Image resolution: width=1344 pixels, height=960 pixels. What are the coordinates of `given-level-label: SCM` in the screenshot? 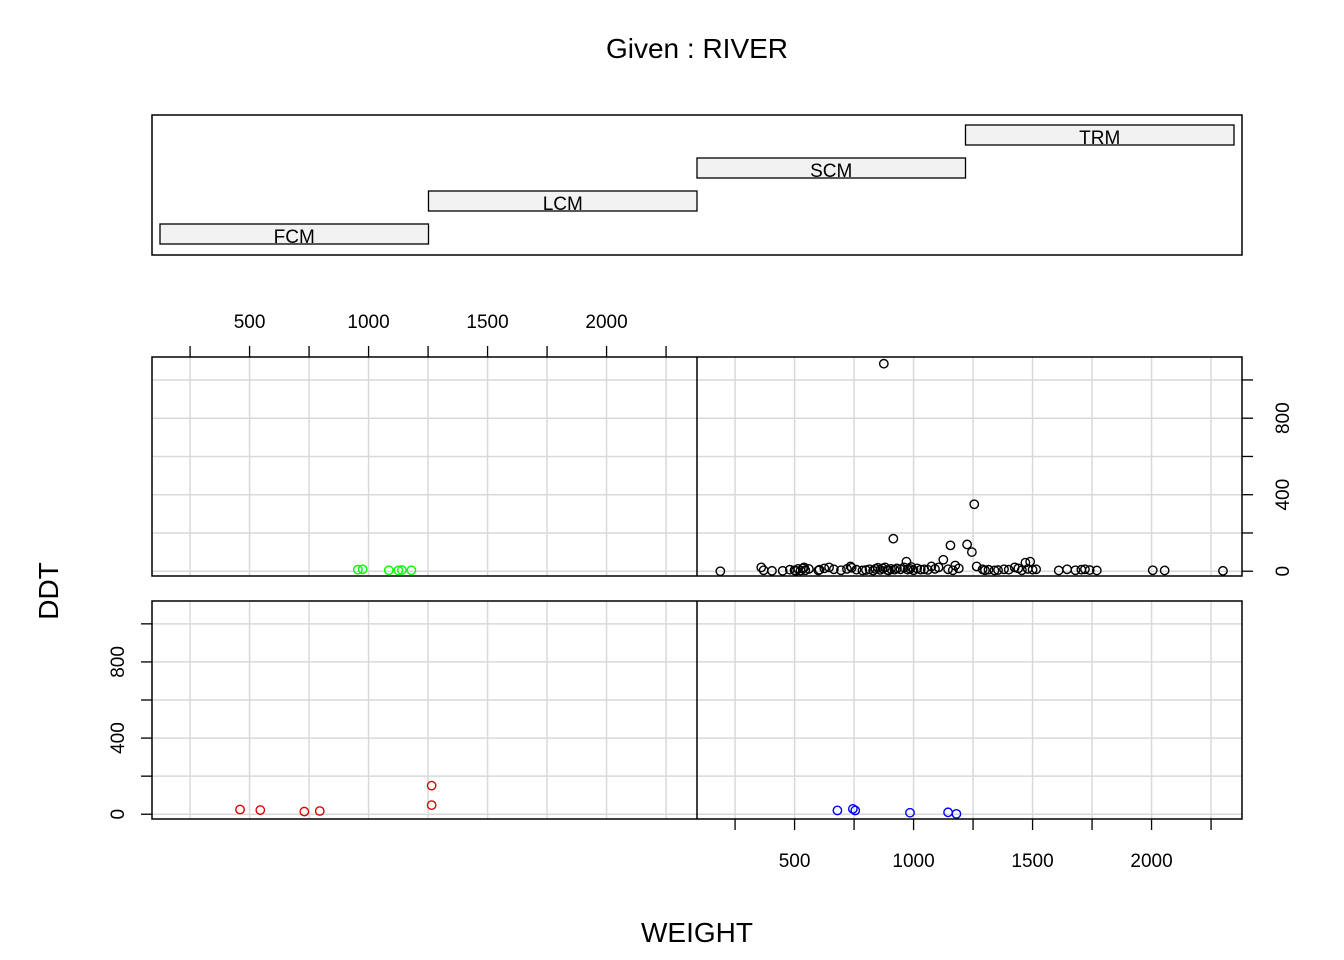 It's located at (831, 171).